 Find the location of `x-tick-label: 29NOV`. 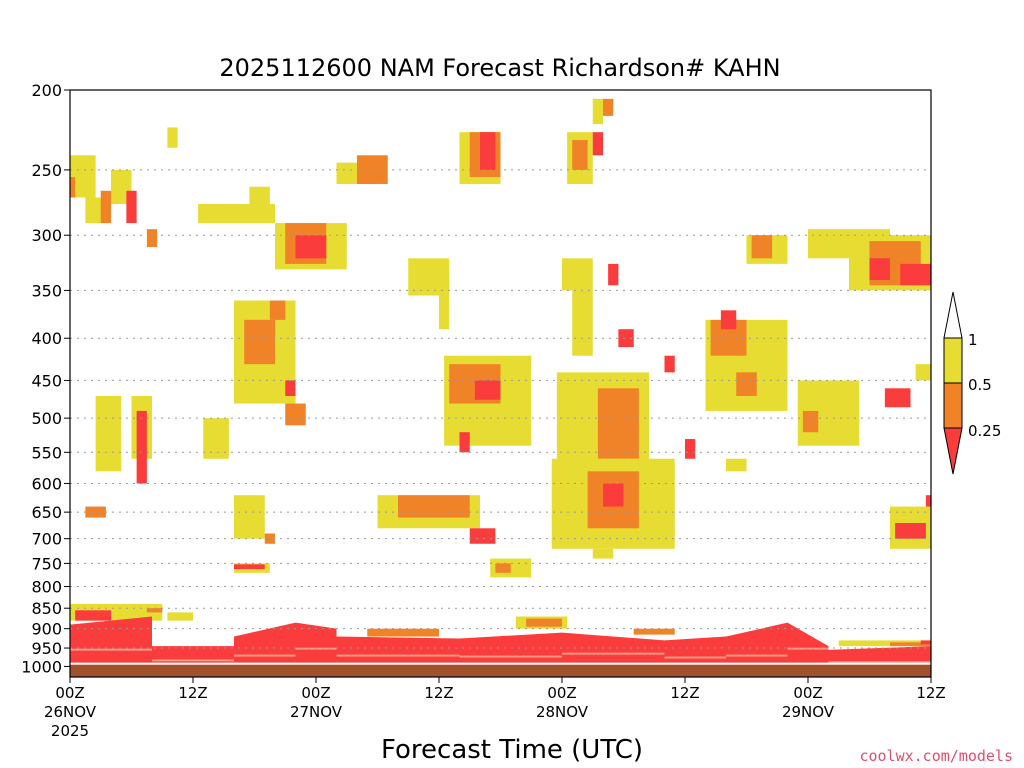

x-tick-label: 29NOV is located at coordinates (808, 712).